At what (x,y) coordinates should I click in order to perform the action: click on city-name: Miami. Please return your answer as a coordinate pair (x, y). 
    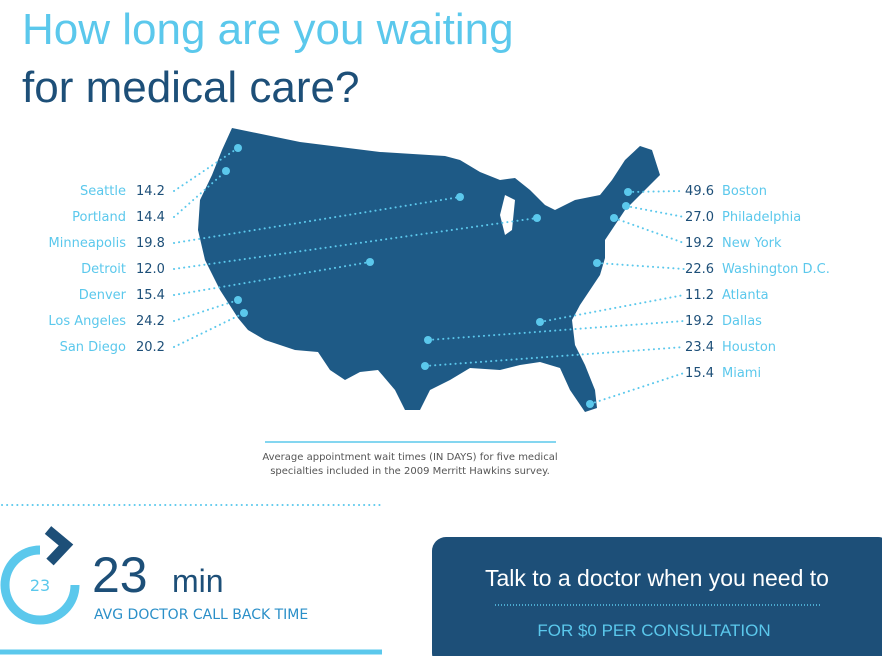
    Looking at the image, I should click on (741, 373).